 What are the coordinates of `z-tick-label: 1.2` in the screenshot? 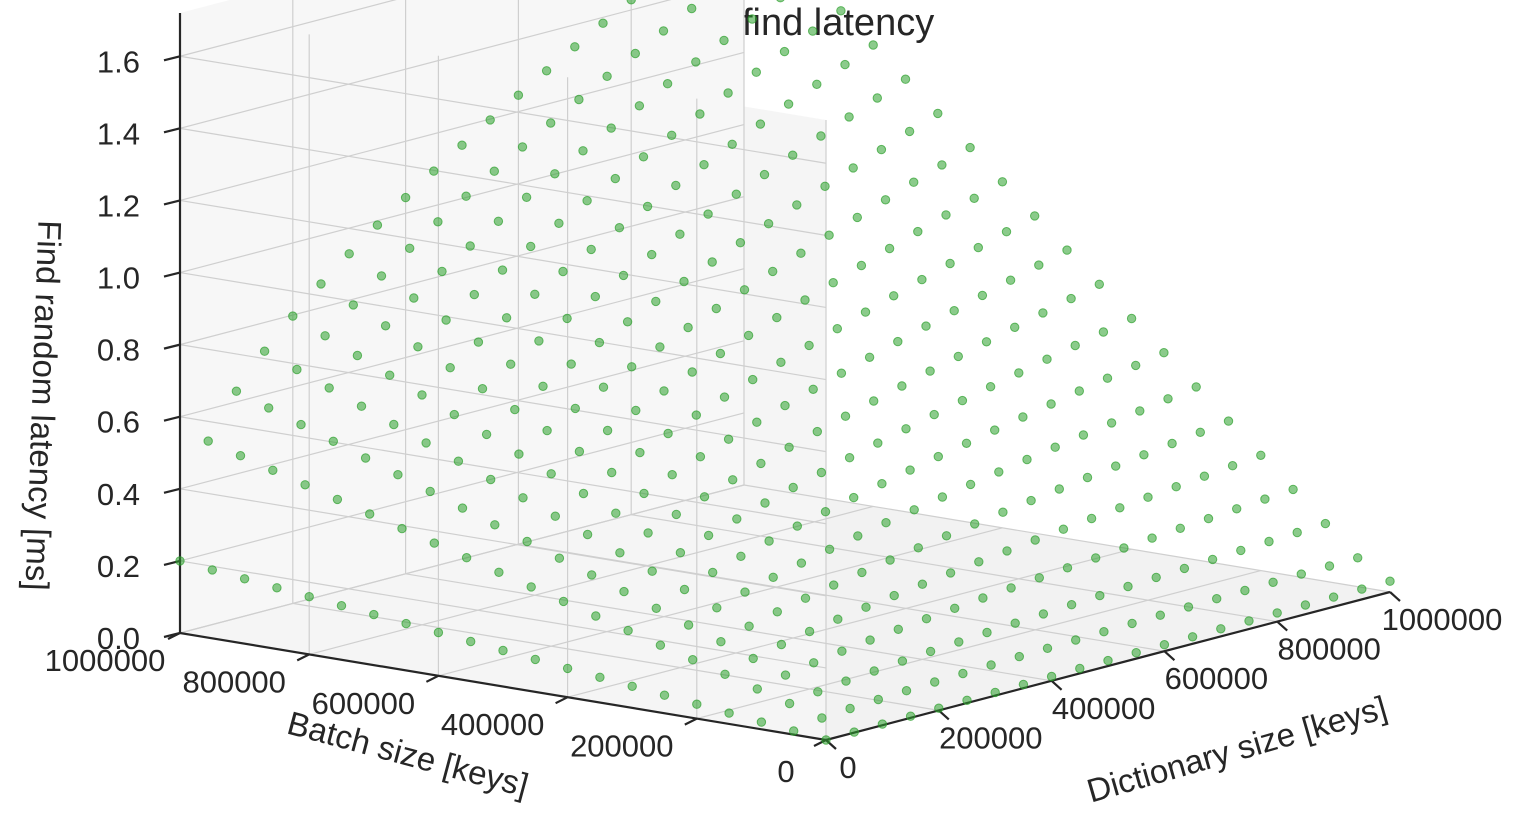 It's located at (118, 205).